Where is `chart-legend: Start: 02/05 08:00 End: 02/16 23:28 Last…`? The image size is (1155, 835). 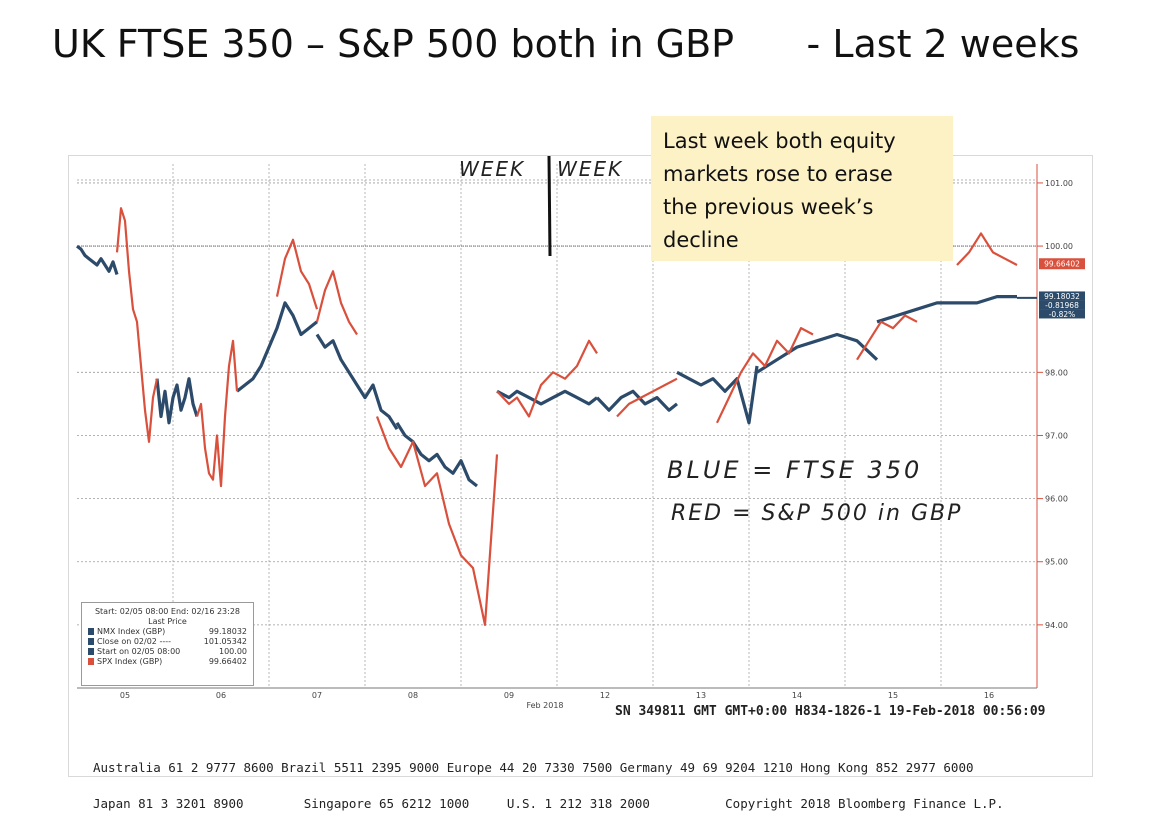 chart-legend: Start: 02/05 08:00 End: 02/16 23:28 Last… is located at coordinates (167, 644).